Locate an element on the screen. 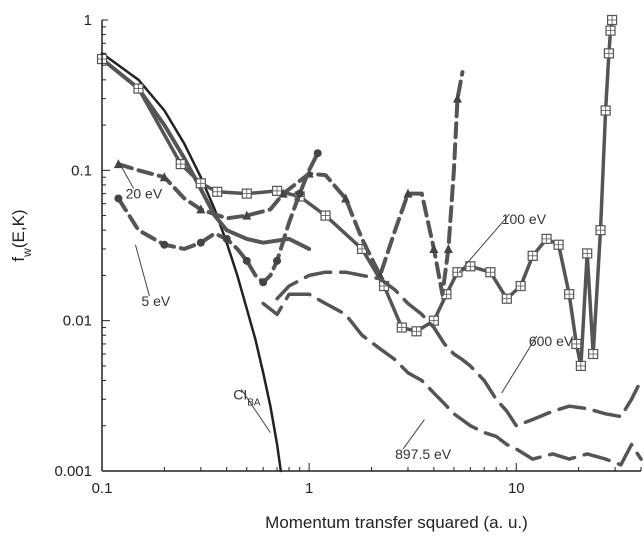 This screenshot has width=644, height=536. annotation-label: 897.5 eV is located at coordinates (423, 454).